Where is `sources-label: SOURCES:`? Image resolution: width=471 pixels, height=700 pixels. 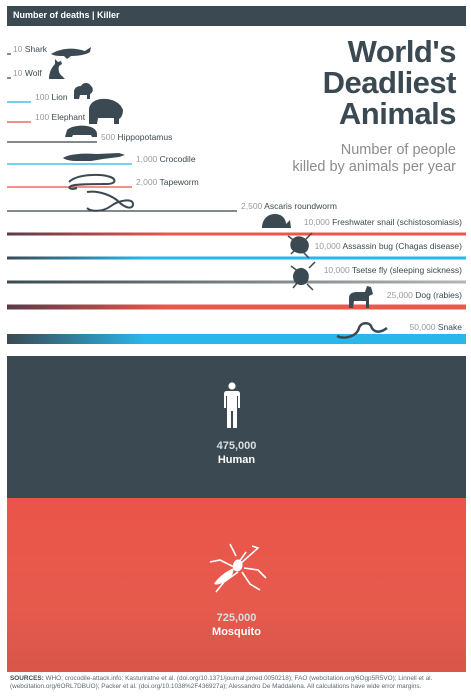 sources-label: SOURCES: is located at coordinates (27, 678).